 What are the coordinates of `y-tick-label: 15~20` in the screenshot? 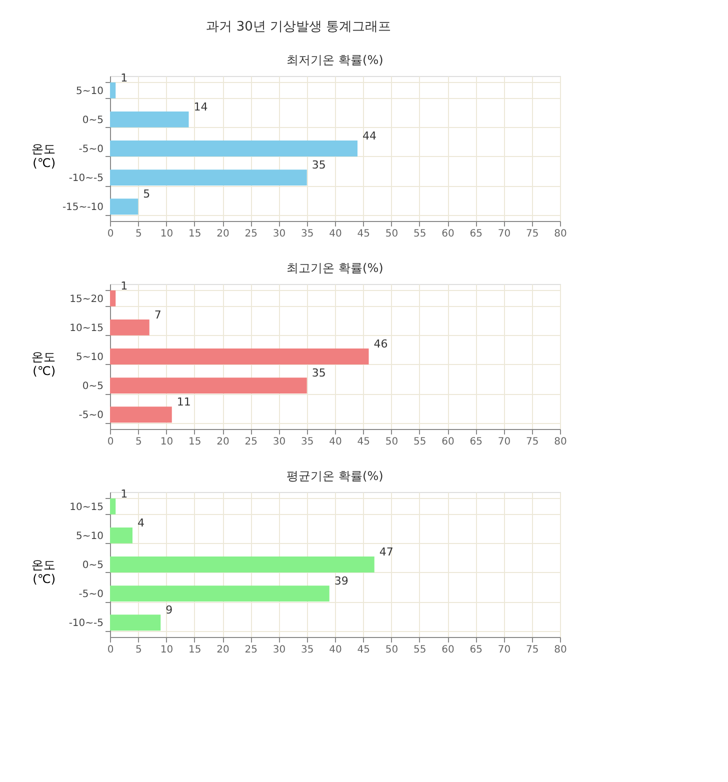 It's located at (87, 299).